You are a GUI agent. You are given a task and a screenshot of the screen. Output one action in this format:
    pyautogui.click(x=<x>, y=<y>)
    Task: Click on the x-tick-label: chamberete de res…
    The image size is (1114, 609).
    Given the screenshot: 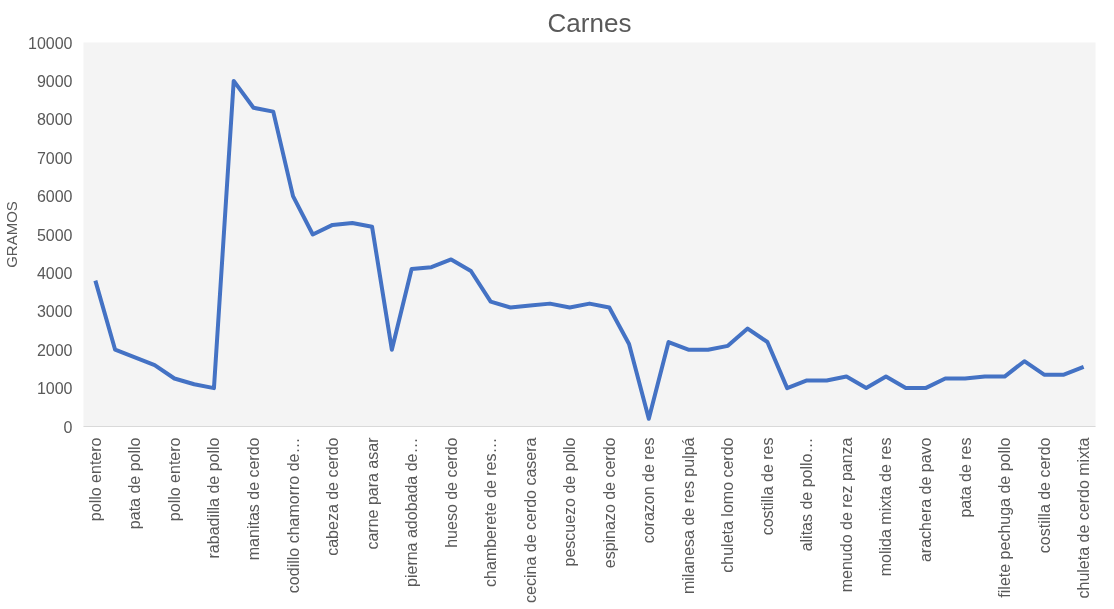 What is the action you would take?
    pyautogui.click(x=491, y=512)
    